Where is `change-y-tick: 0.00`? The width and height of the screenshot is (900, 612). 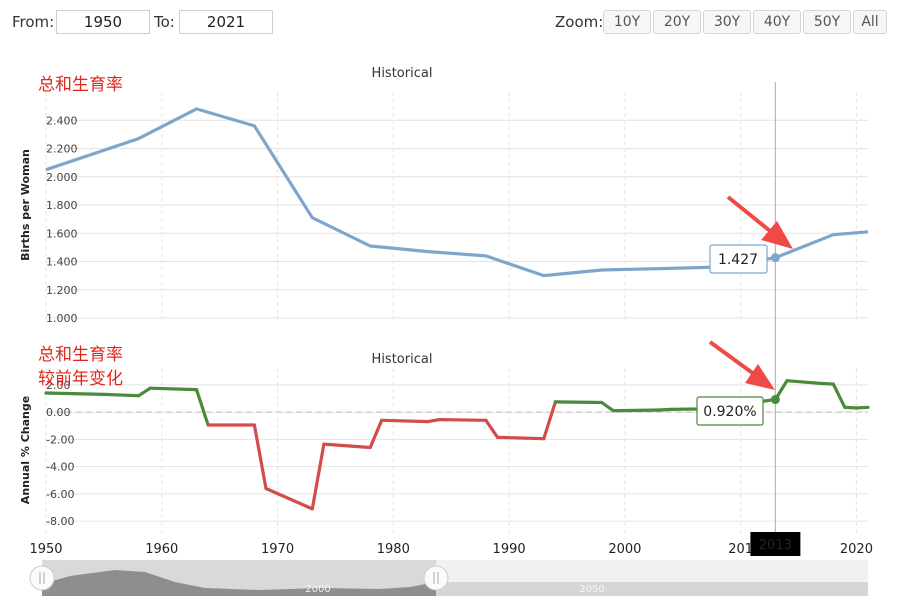
change-y-tick: 0.00 is located at coordinates (58, 412).